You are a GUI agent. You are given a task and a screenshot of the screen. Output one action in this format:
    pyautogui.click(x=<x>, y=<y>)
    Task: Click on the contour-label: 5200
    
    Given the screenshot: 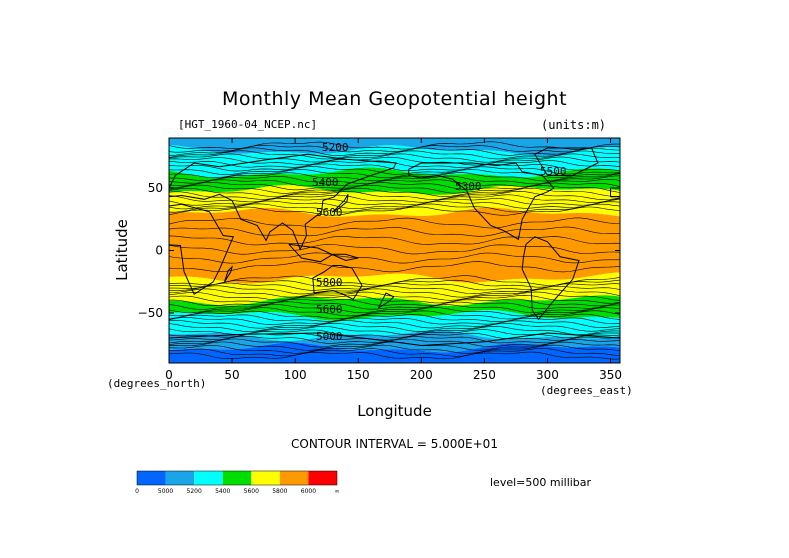 What is the action you would take?
    pyautogui.click(x=335, y=147)
    